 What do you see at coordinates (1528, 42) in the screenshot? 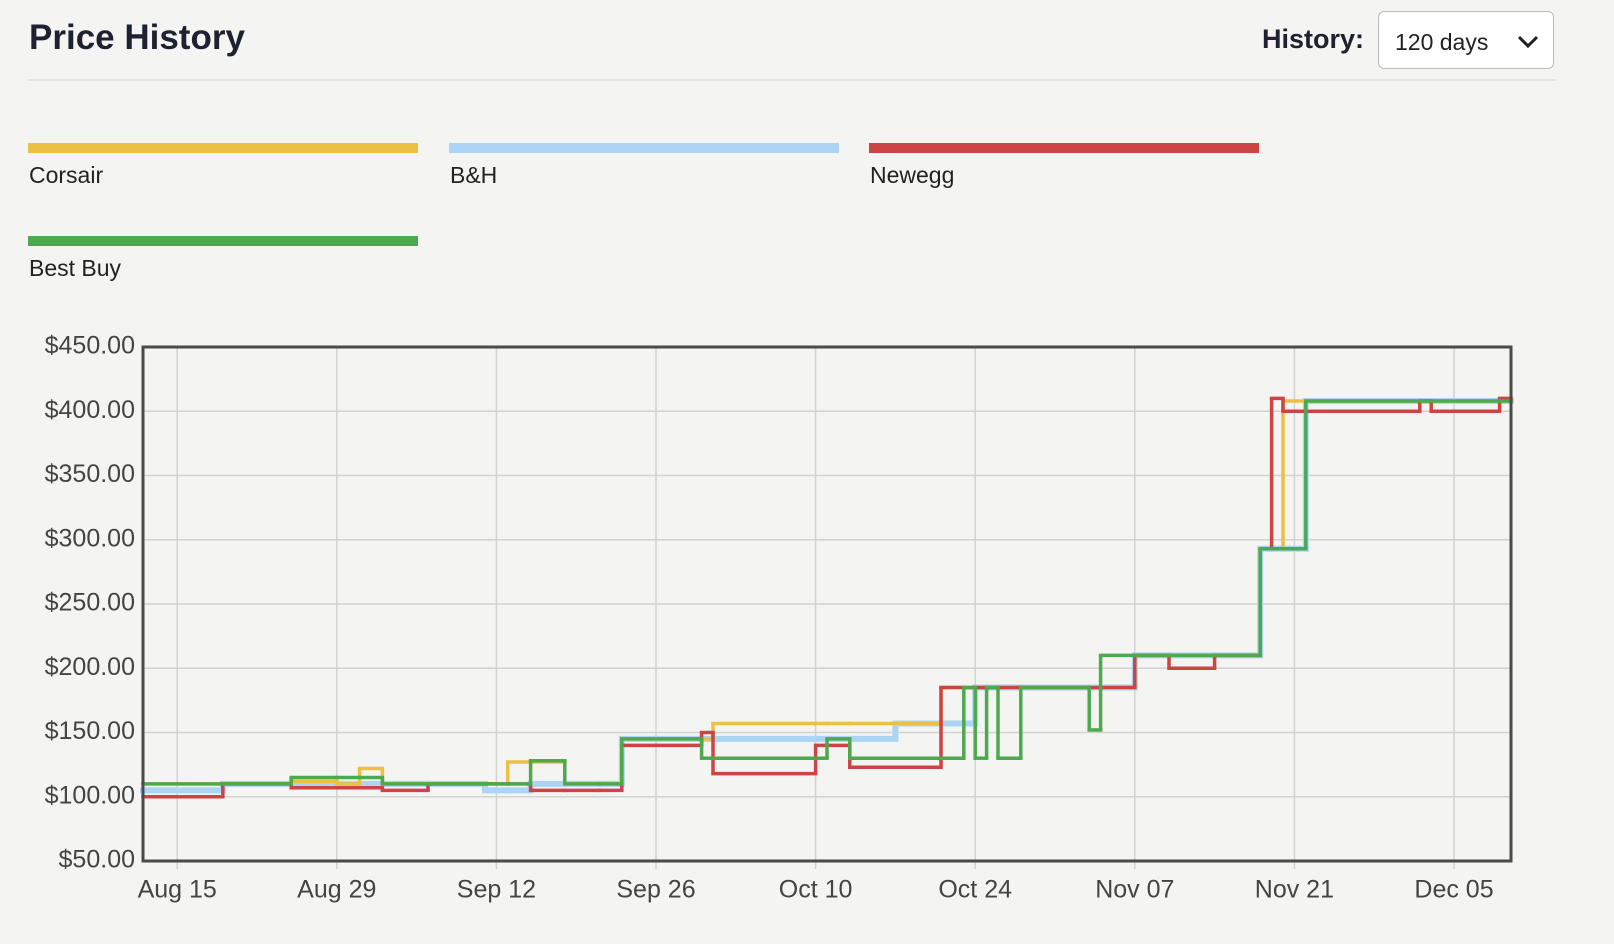
I see `chevron` at bounding box center [1528, 42].